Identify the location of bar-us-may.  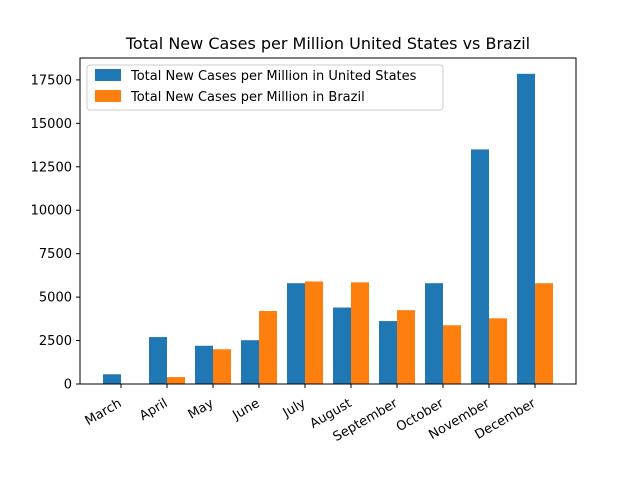
(204, 364).